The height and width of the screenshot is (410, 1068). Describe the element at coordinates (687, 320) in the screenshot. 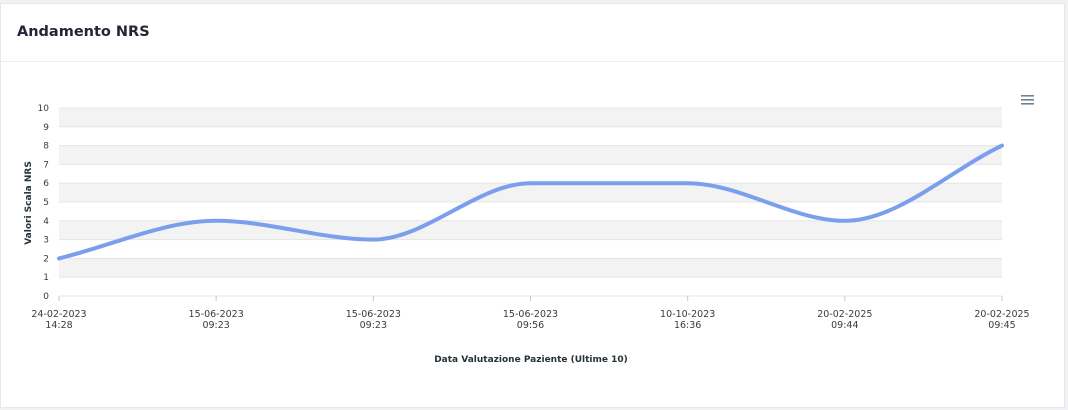

I see `x-tick-label: 10-10-2023 16:36` at that location.